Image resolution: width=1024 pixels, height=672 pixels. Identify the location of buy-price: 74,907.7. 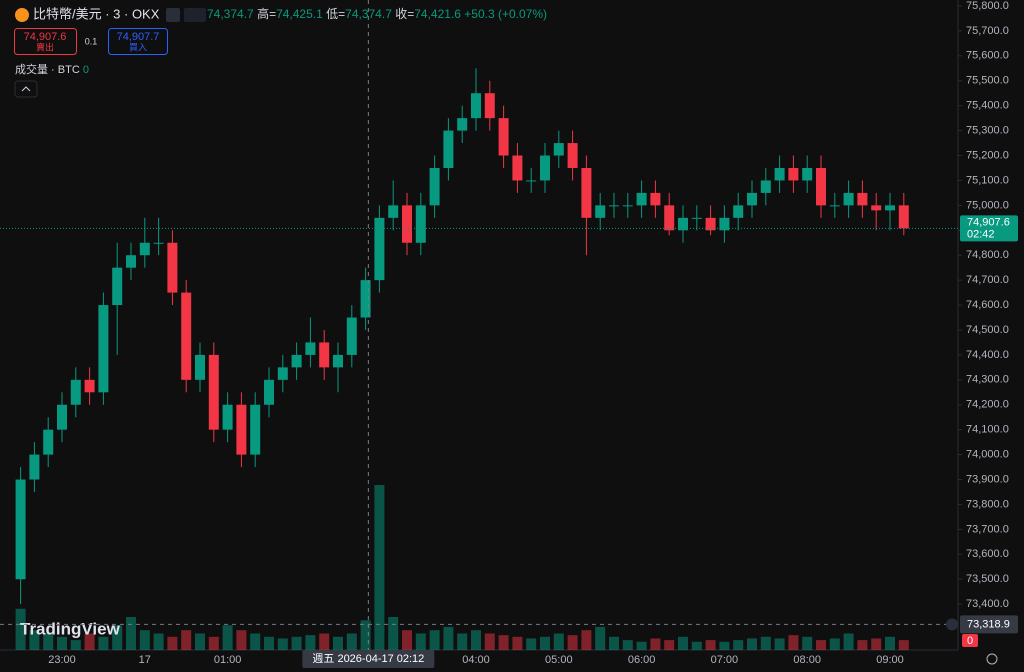
(138, 37).